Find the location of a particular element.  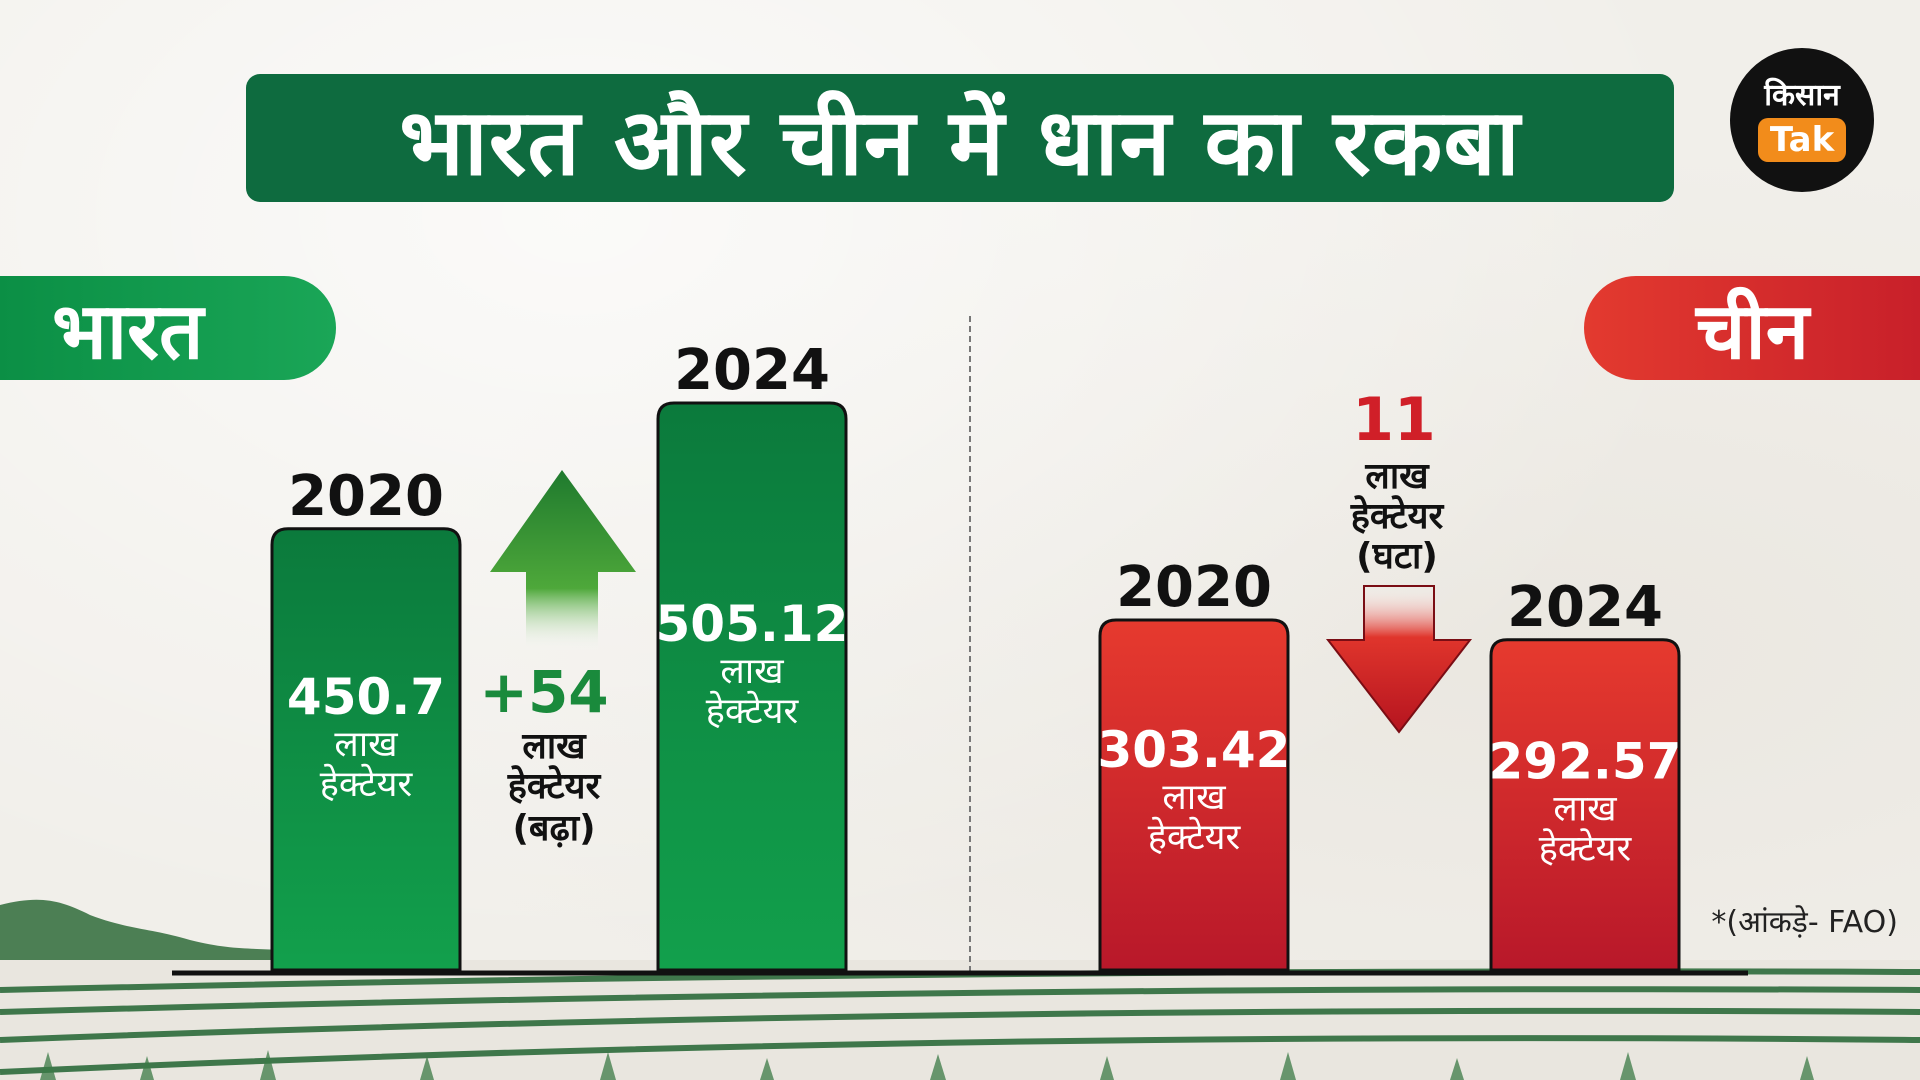

logo-line1: किसान is located at coordinates (1802, 95).